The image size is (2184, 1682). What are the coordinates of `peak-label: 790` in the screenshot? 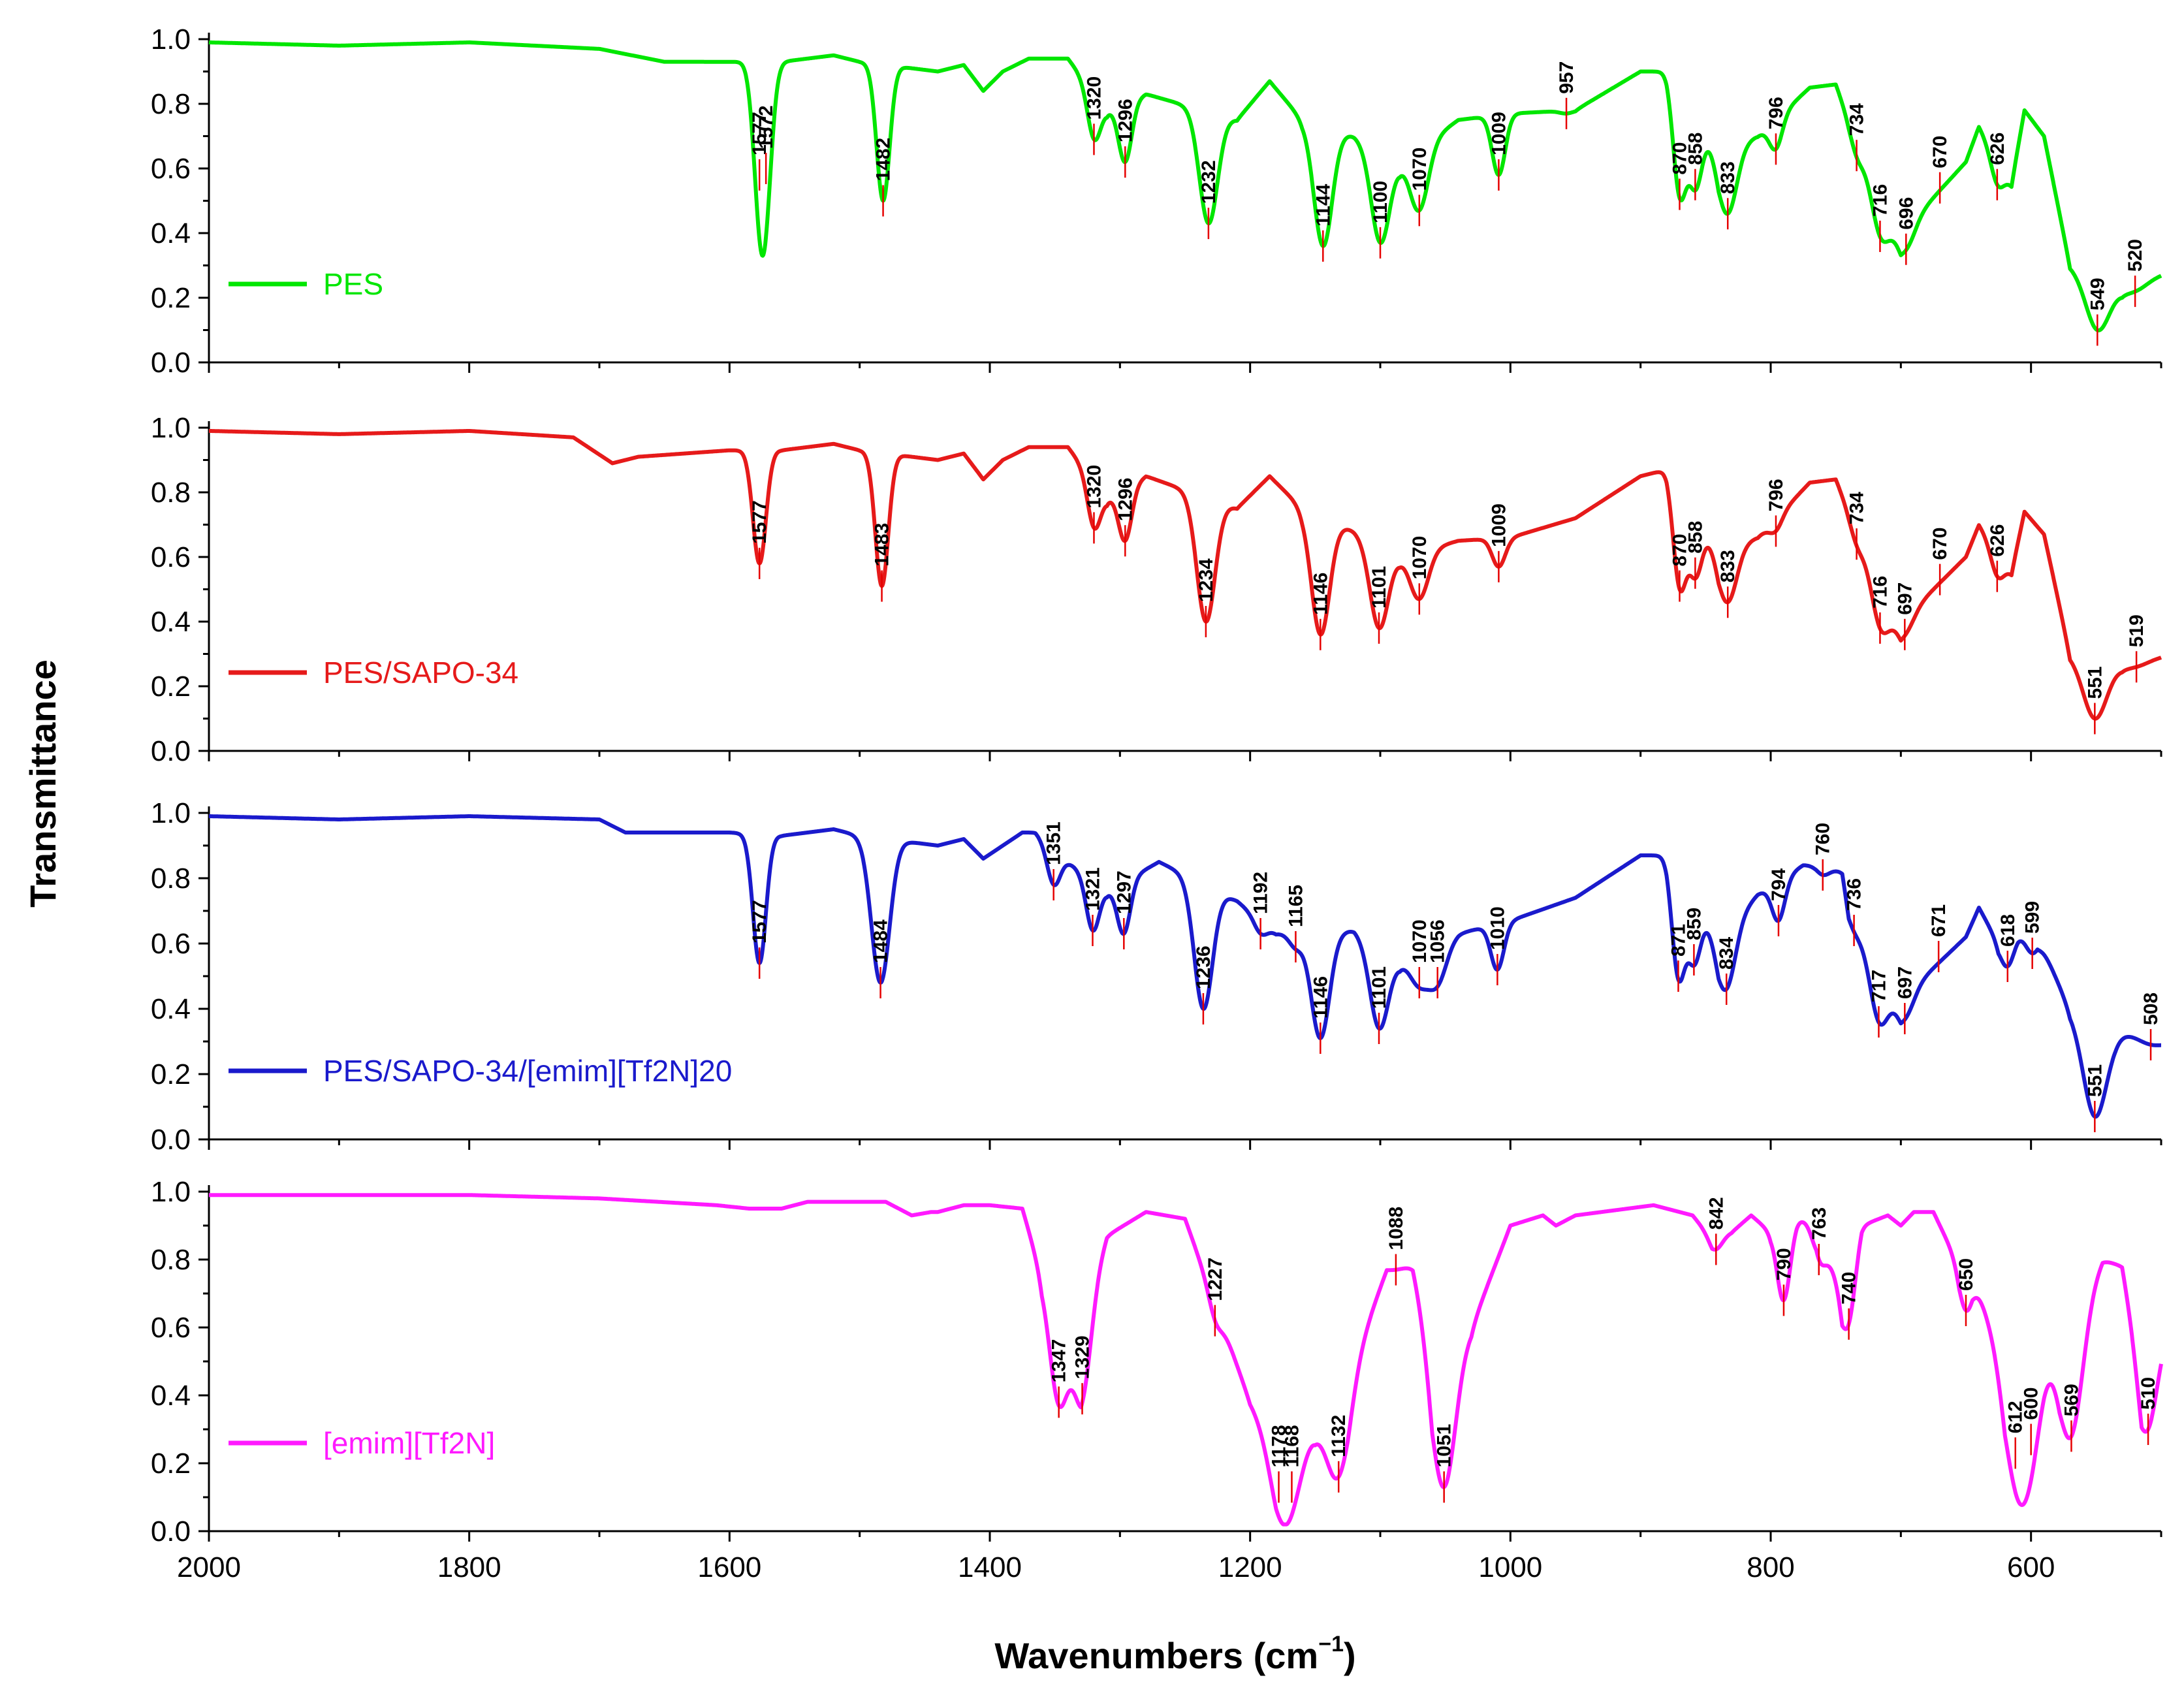 It's located at (1784, 1264).